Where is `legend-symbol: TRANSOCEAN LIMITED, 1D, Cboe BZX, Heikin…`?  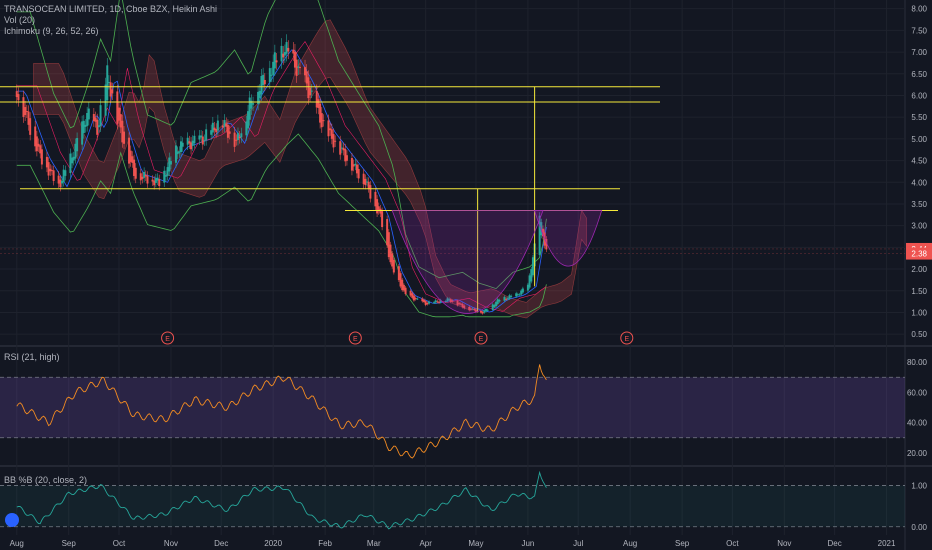 legend-symbol: TRANSOCEAN LIMITED, 1D, Cboe BZX, Heikin… is located at coordinates (111, 9).